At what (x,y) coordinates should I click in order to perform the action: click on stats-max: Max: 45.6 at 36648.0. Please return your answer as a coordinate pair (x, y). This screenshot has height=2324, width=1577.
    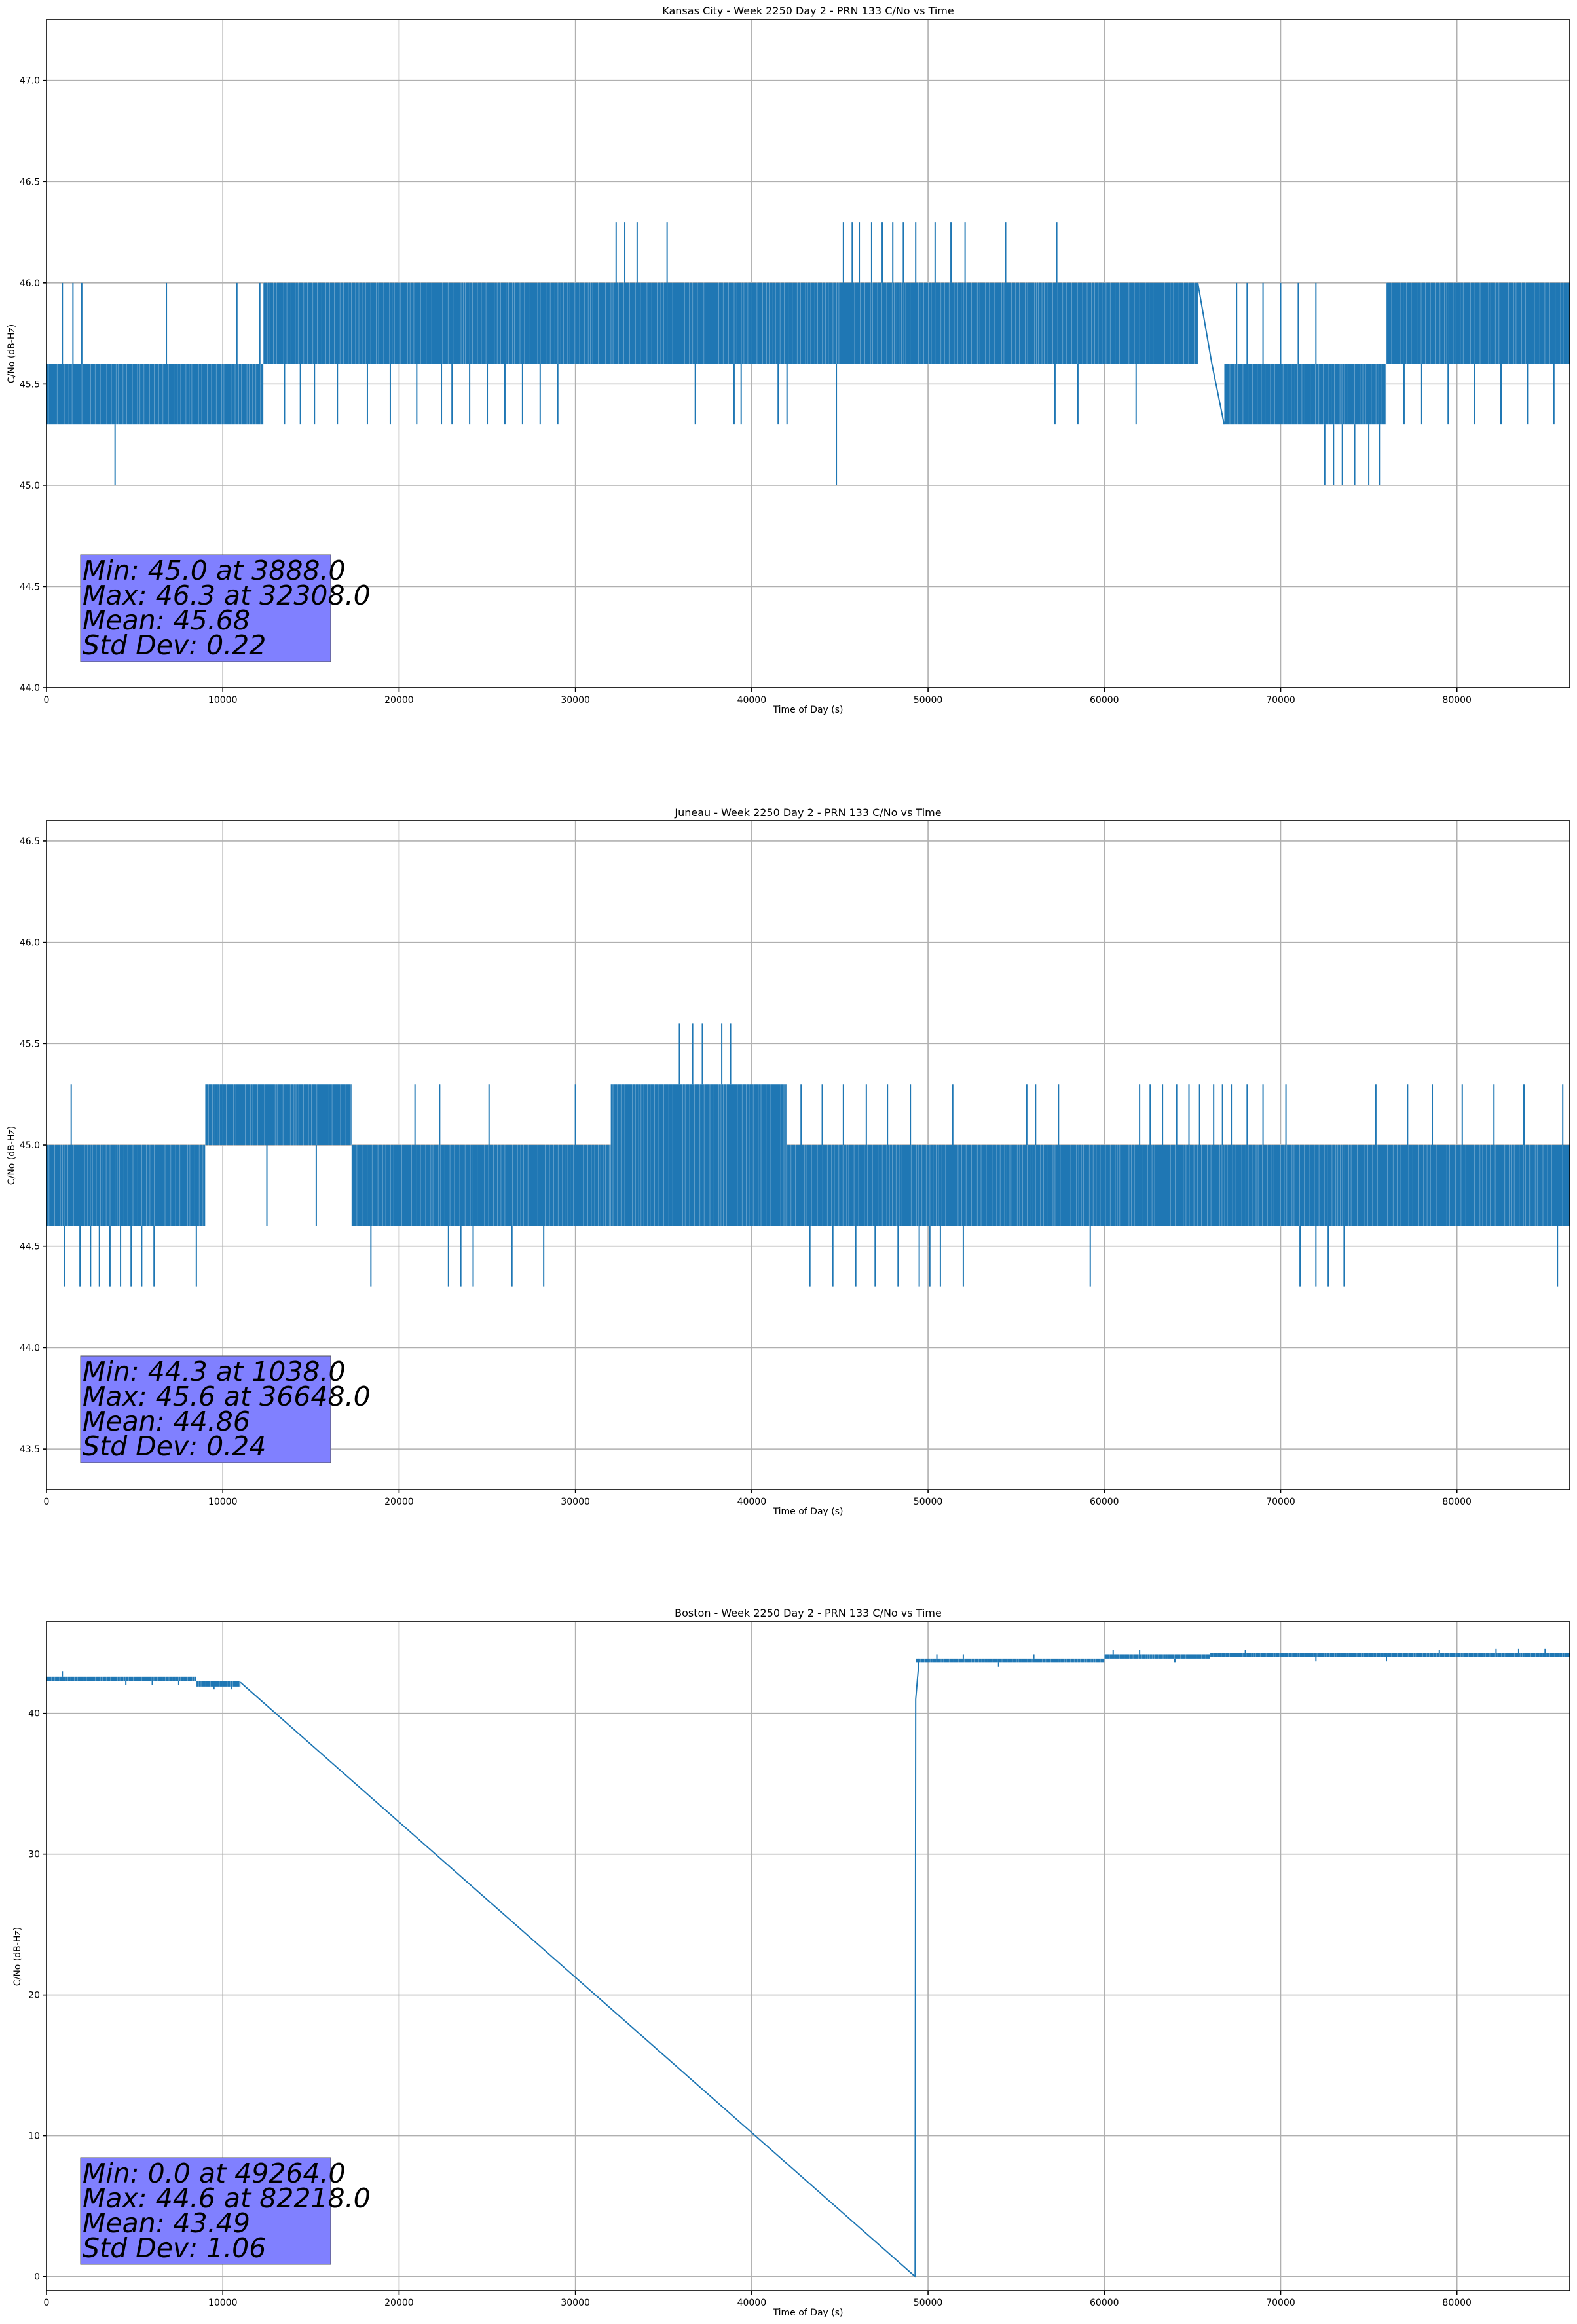
    Looking at the image, I should click on (227, 1396).